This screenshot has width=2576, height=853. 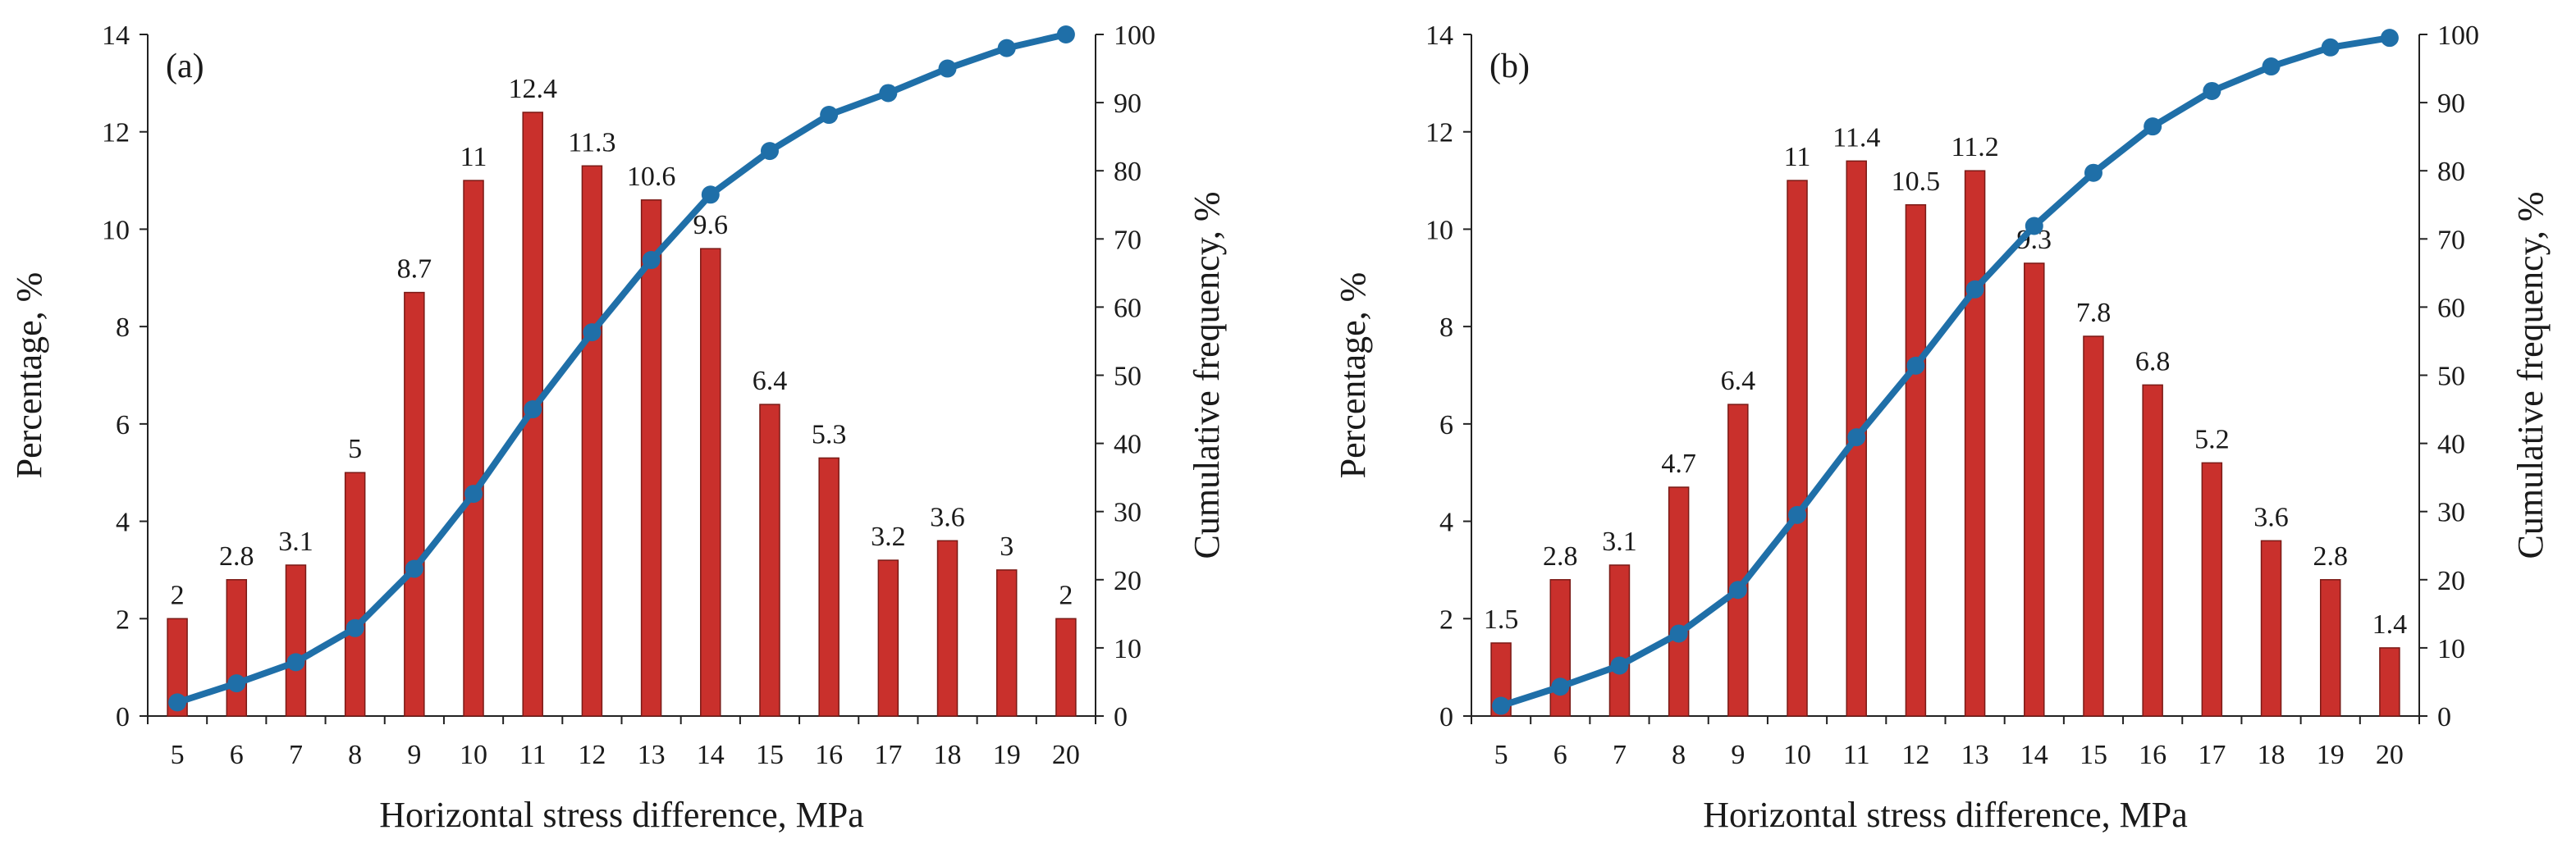 What do you see at coordinates (1439, 133) in the screenshot?
I see `left-y-tick-label: 12` at bounding box center [1439, 133].